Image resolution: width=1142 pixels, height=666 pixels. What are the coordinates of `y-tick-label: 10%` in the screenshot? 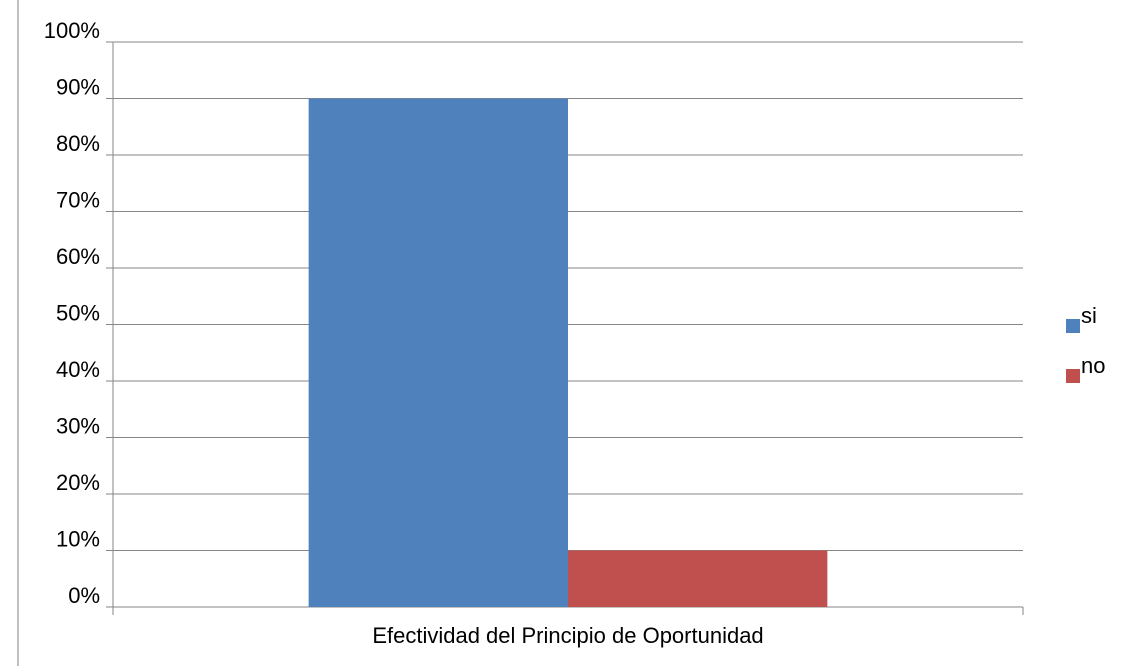 It's located at (78, 538).